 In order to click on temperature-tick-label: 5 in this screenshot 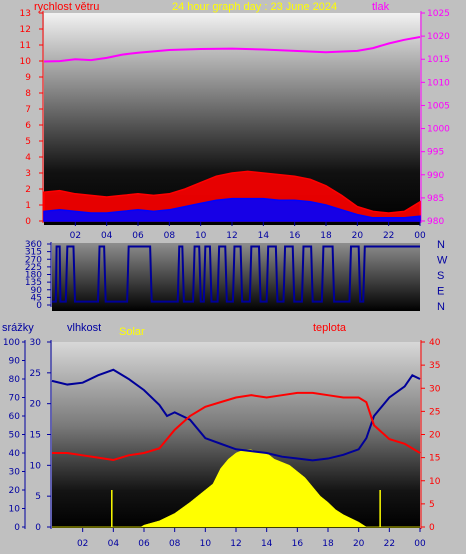, I will do `click(432, 505)`.